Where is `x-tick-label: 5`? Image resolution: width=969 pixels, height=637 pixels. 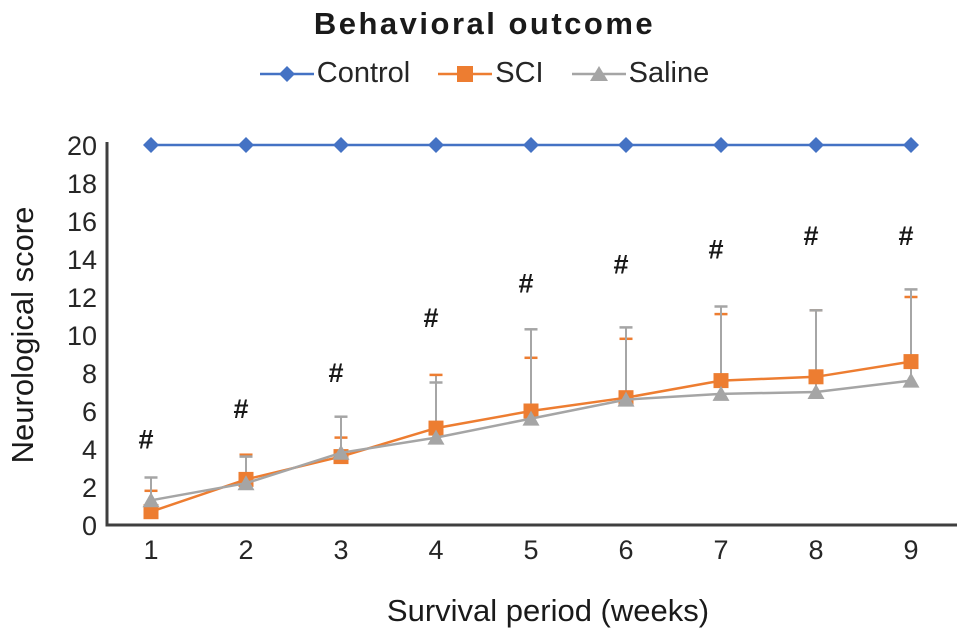 x-tick-label: 5 is located at coordinates (530, 550).